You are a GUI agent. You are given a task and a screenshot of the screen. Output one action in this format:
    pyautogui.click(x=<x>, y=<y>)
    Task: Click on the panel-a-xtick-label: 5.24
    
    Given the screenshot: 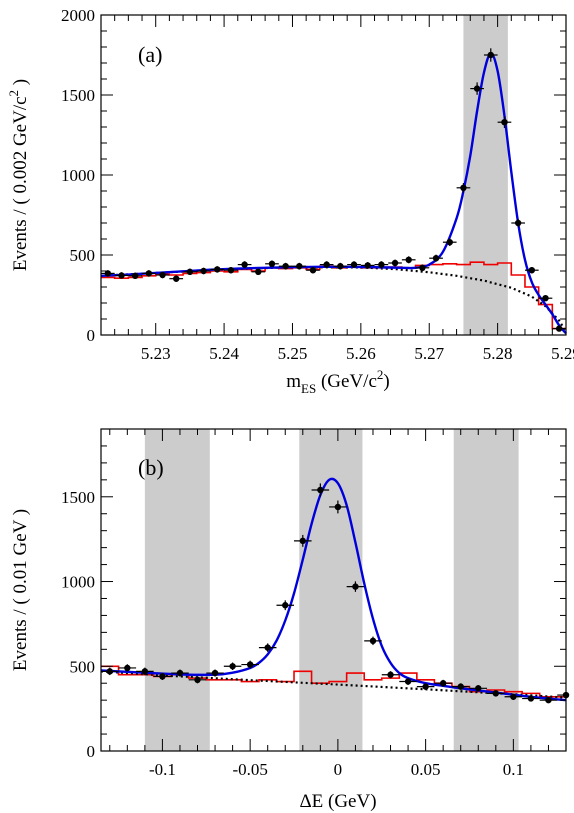 What is the action you would take?
    pyautogui.click(x=224, y=353)
    